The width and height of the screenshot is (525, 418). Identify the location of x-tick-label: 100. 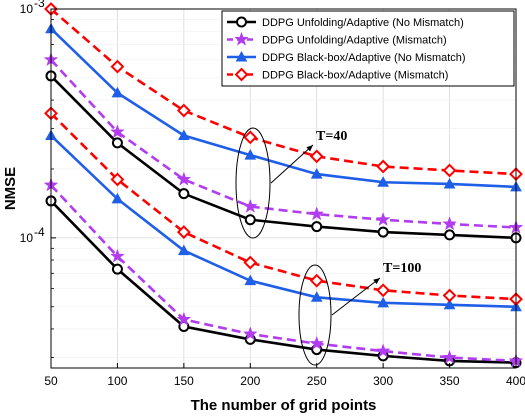
(117, 381).